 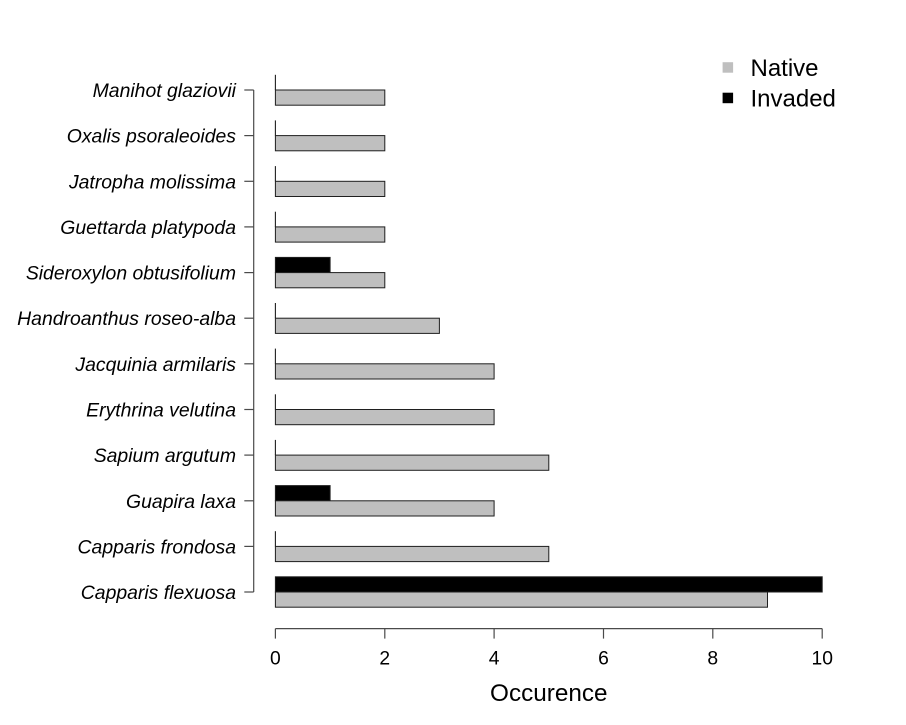 What do you see at coordinates (384, 658) in the screenshot?
I see `svg-text: 2` at bounding box center [384, 658].